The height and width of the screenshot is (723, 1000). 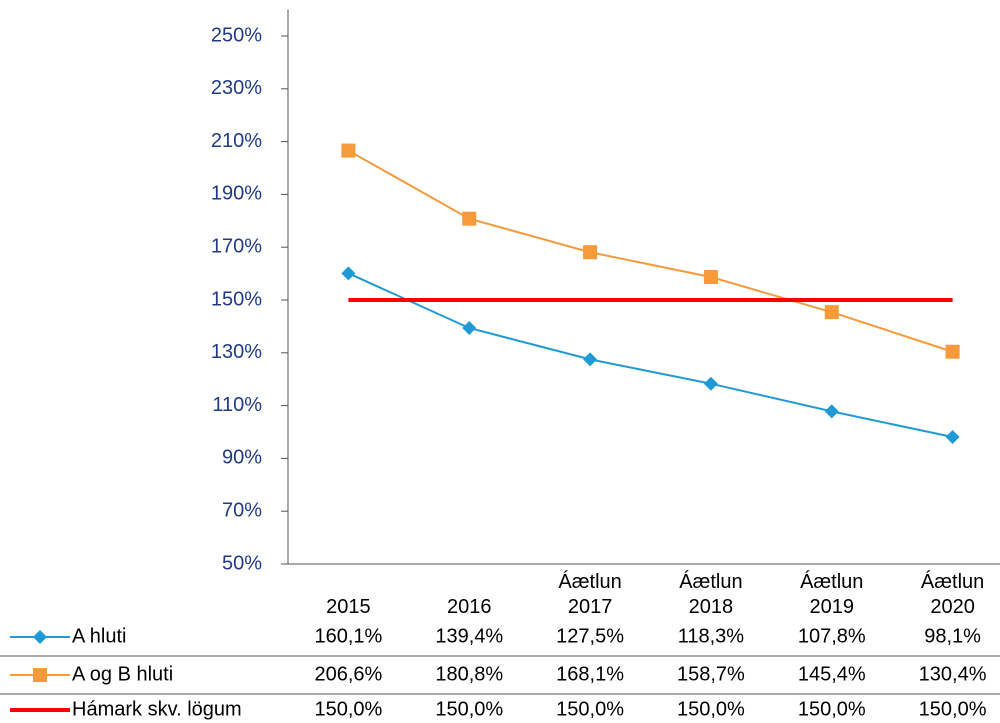 What do you see at coordinates (236, 246) in the screenshot?
I see `y-tick-label: 170%` at bounding box center [236, 246].